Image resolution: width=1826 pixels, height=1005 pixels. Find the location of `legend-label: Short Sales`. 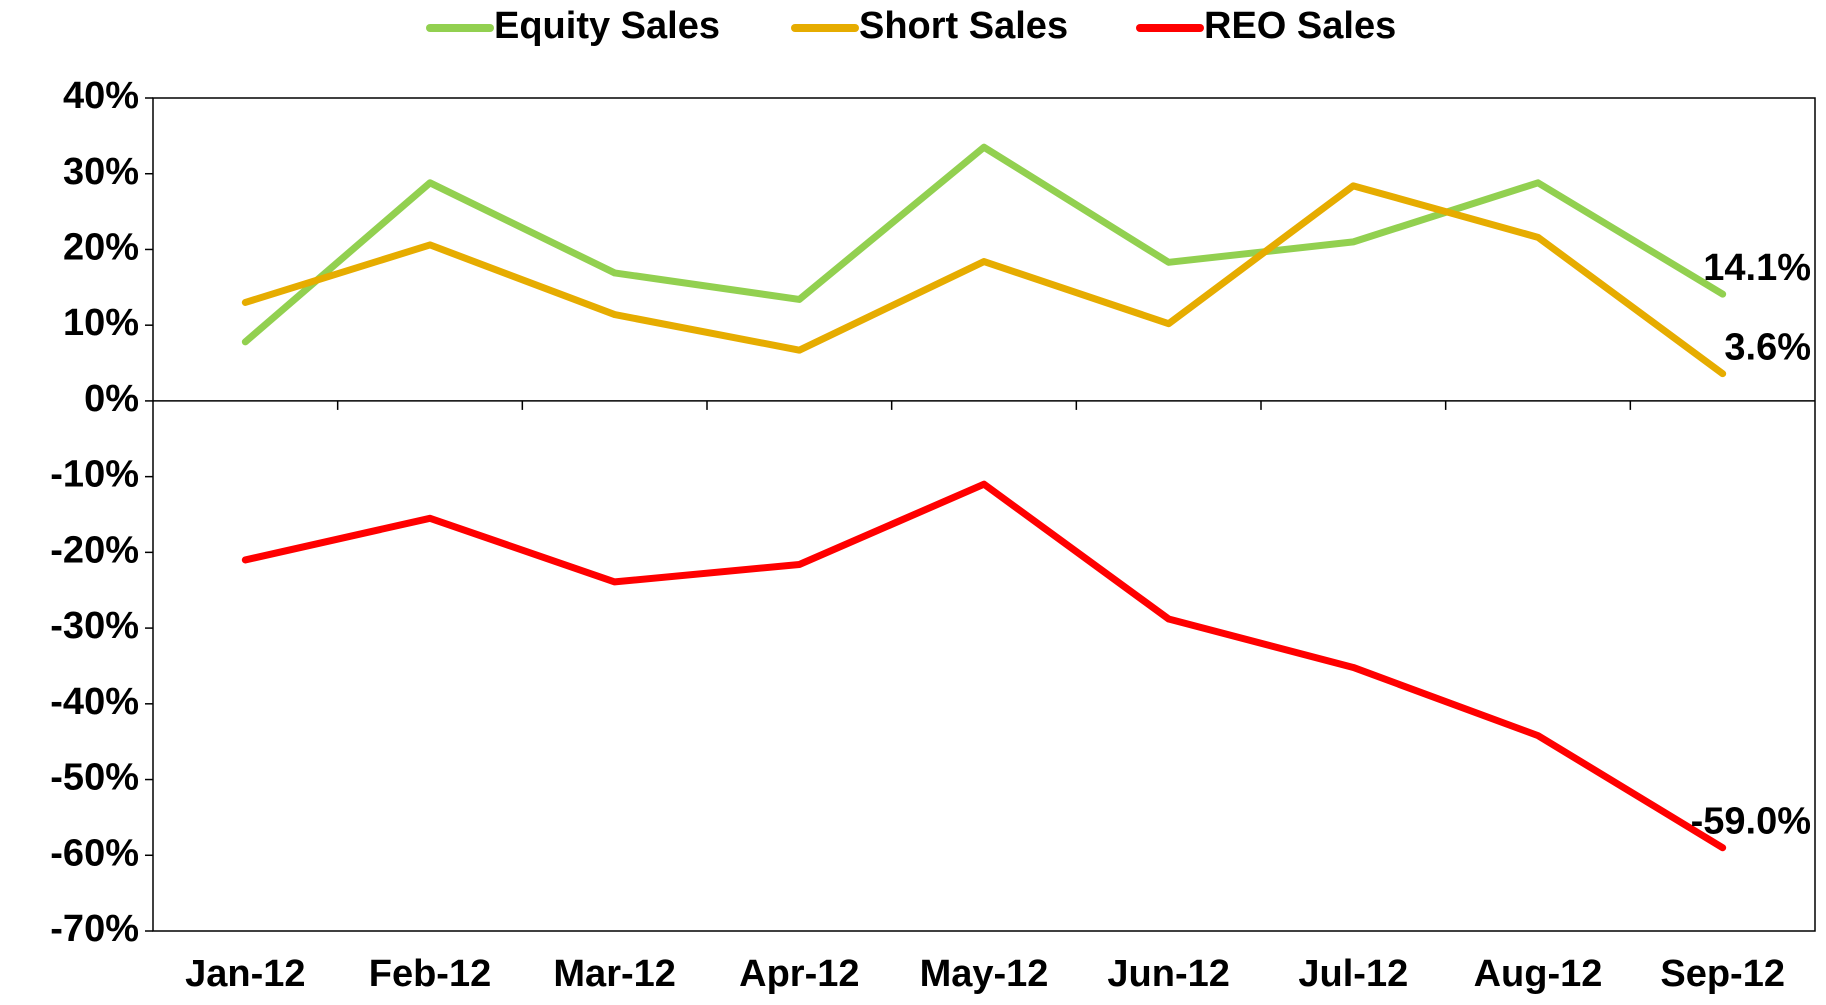

legend-label: Short Sales is located at coordinates (963, 26).